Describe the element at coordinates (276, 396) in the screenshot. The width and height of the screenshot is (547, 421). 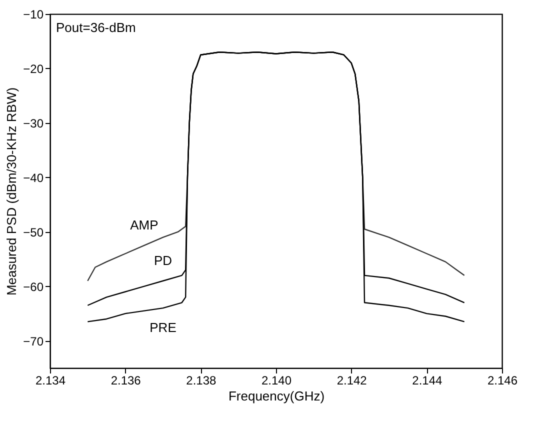
I see `x-axis-title: Frequency(GHz)` at that location.